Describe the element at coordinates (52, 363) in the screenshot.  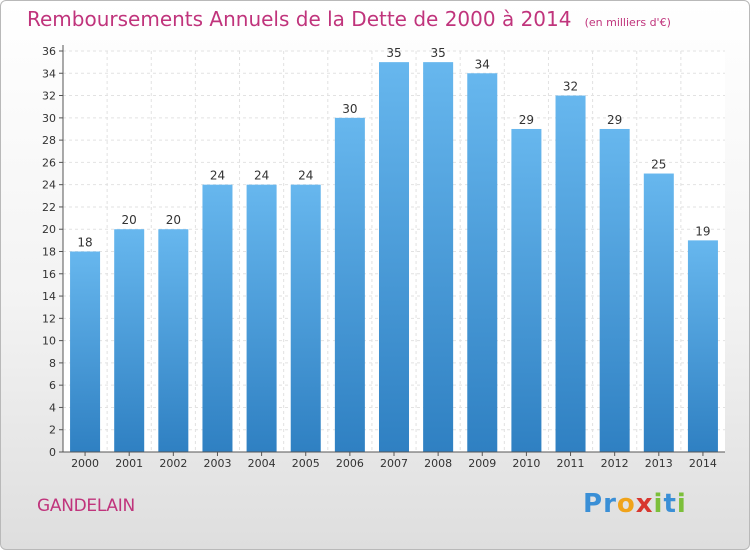
I see `y-tick-label: 8` at that location.